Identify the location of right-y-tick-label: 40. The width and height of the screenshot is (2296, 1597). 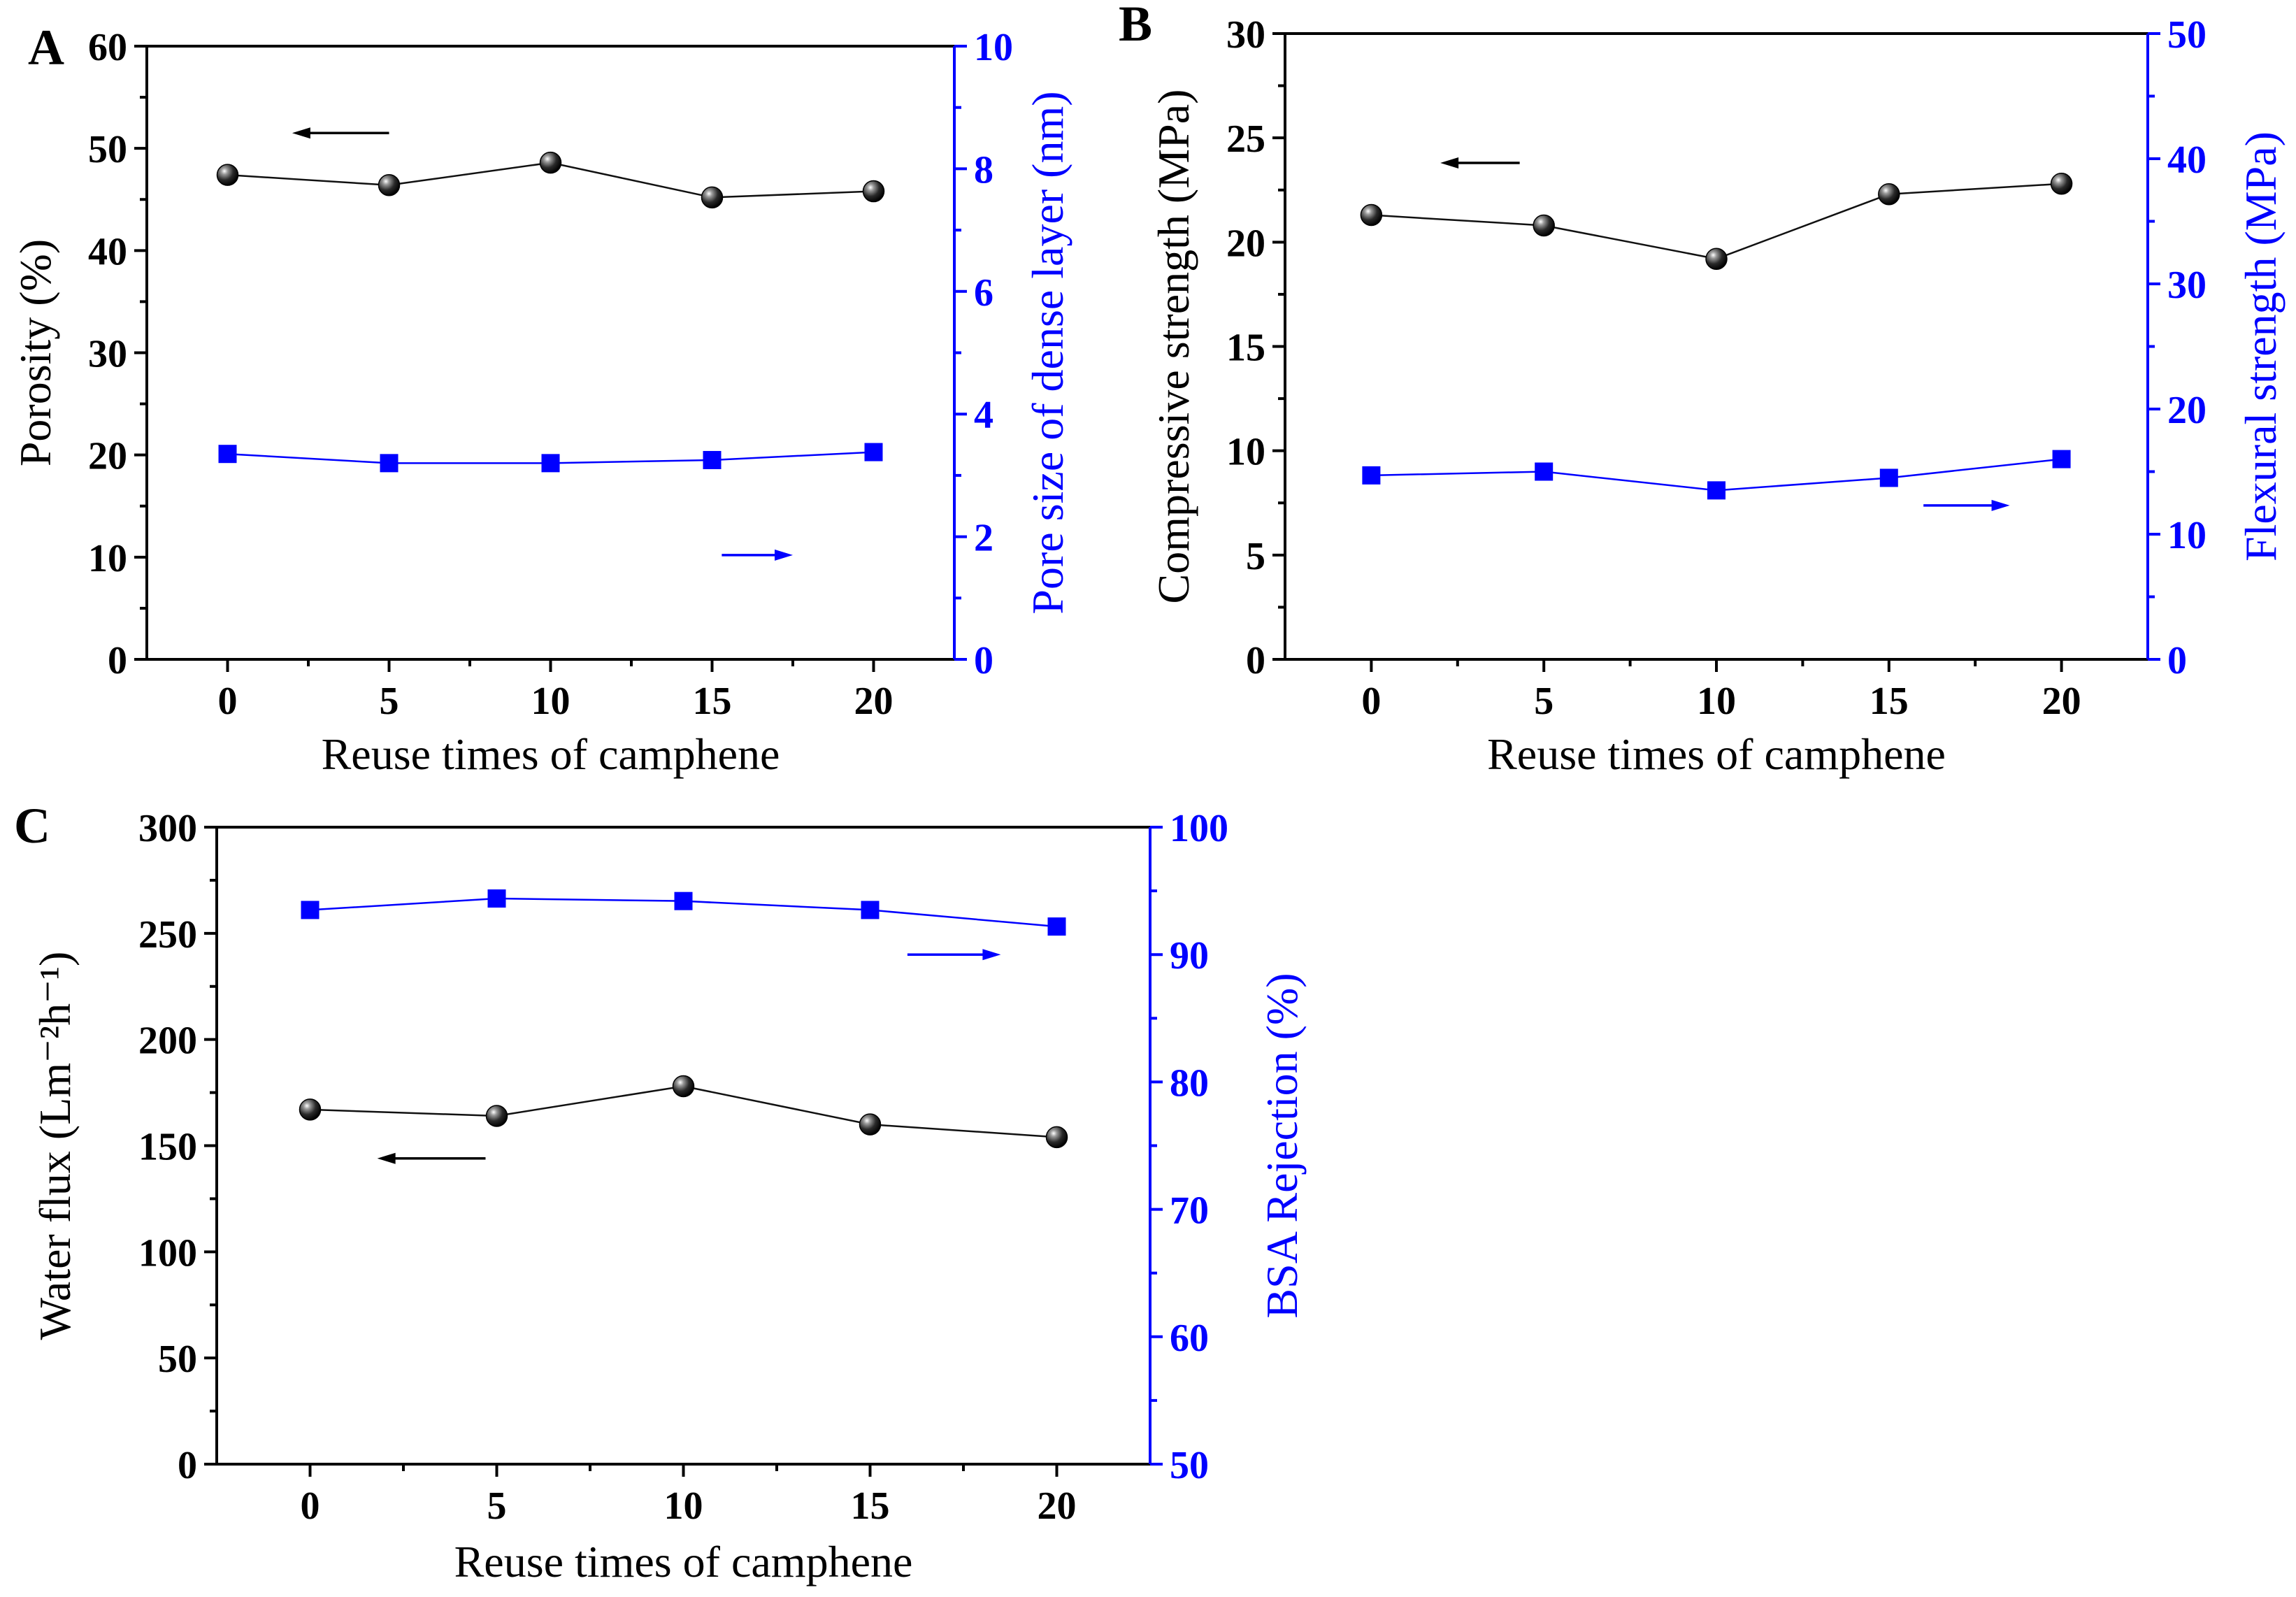
(2187, 160).